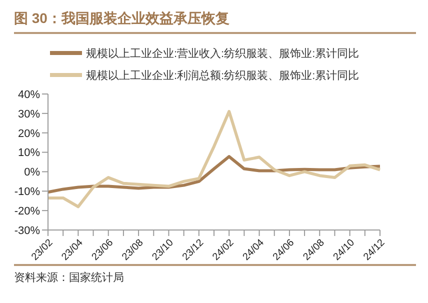 This screenshot has width=428, height=303. I want to click on y-tick-label: -10%, so click(27, 192).